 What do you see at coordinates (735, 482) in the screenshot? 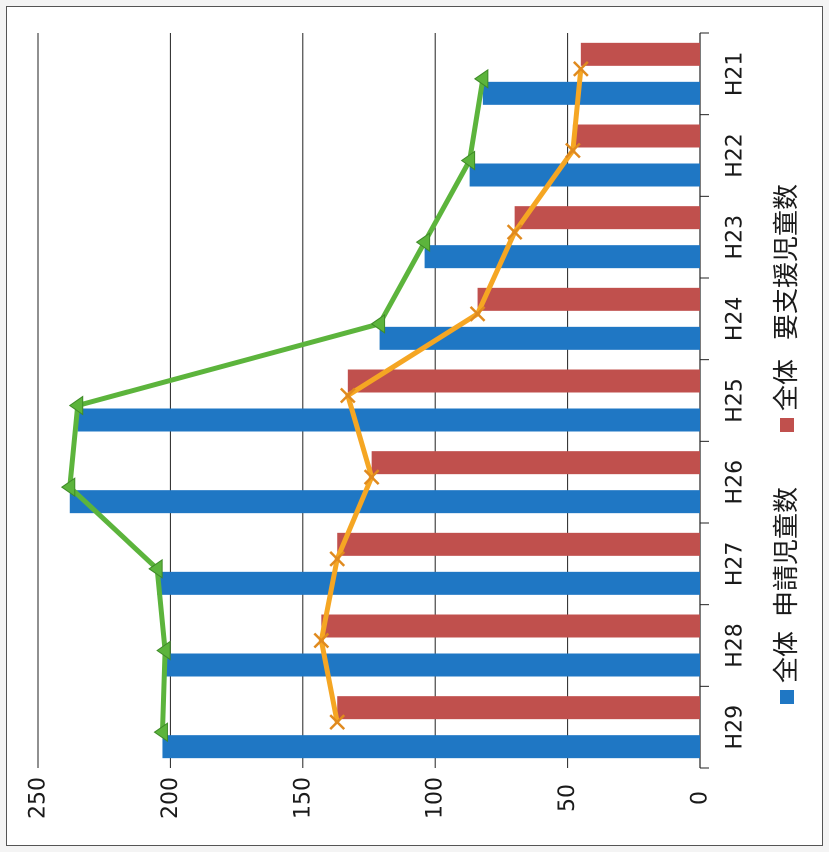
I see `category-label: H26` at bounding box center [735, 482].